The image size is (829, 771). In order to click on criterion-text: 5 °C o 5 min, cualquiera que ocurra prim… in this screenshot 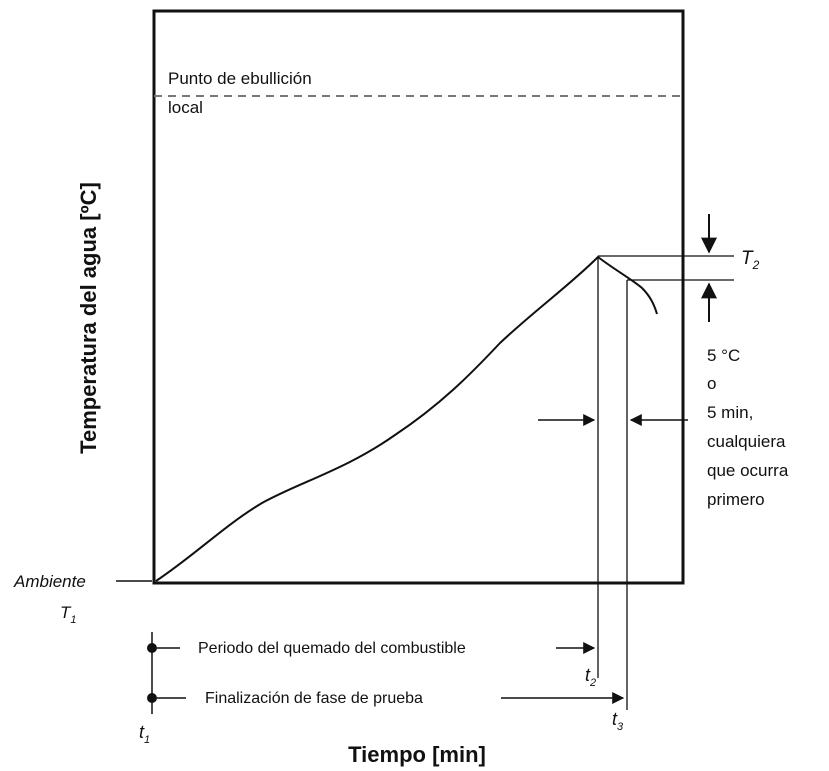, I will do `click(748, 427)`.